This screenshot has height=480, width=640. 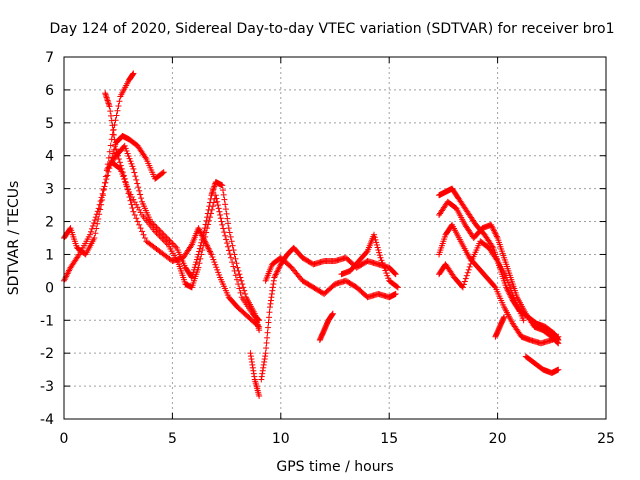 What do you see at coordinates (49, 157) in the screenshot?
I see `y-tick-label: 4` at bounding box center [49, 157].